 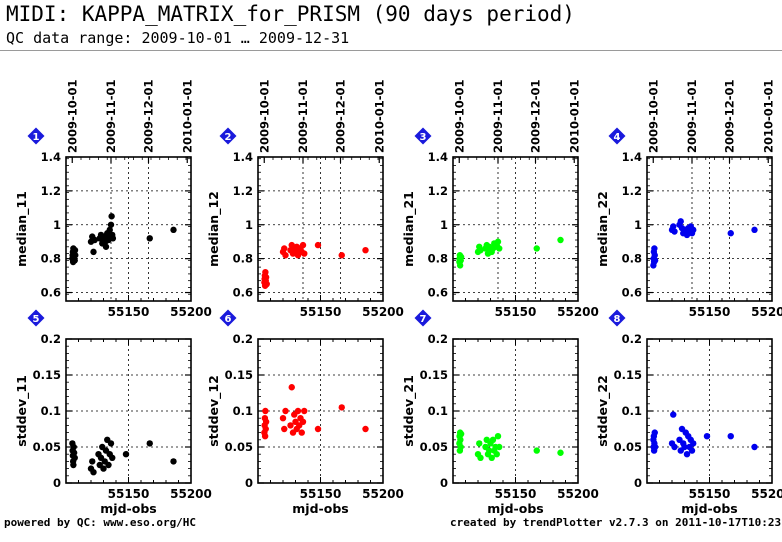 I want to click on panel-badge-number: 1, so click(x=36, y=137).